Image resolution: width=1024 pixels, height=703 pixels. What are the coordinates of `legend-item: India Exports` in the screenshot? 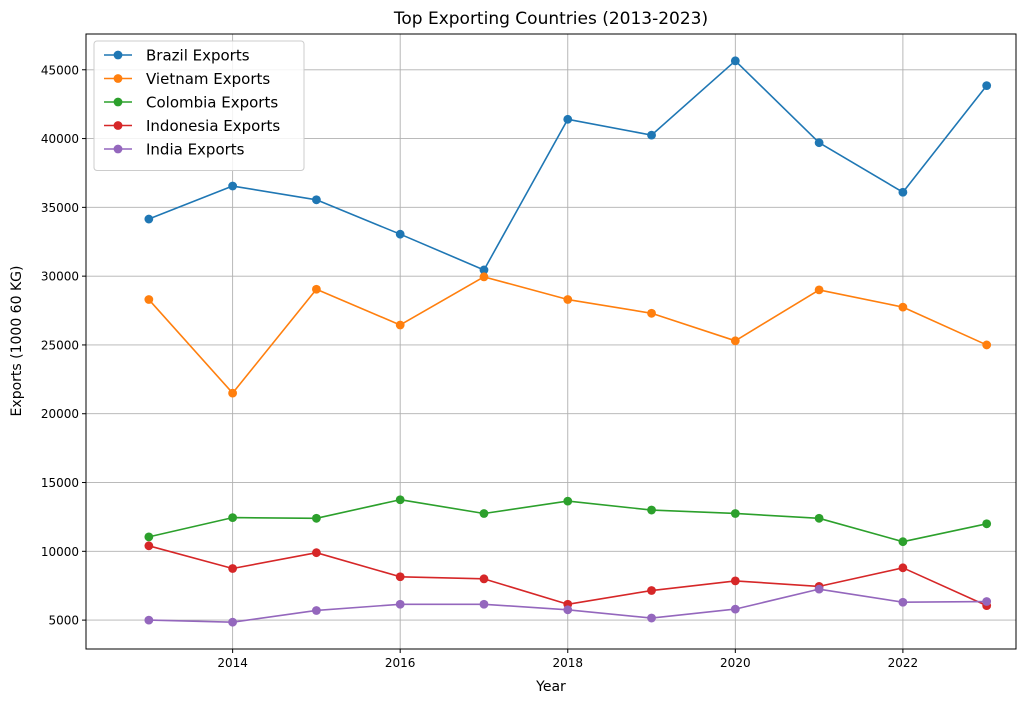 It's located at (174, 150).